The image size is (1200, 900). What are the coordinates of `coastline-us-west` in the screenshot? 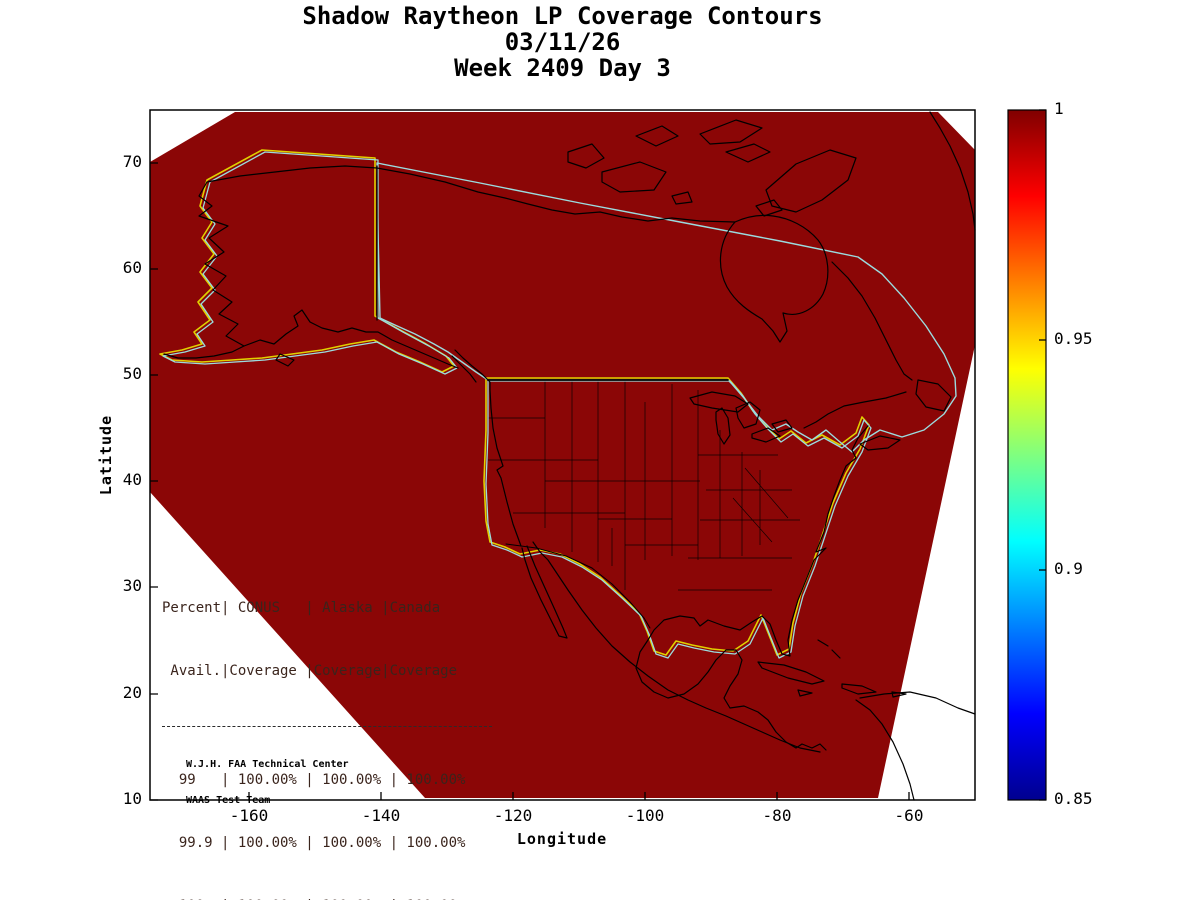 It's located at (488, 448).